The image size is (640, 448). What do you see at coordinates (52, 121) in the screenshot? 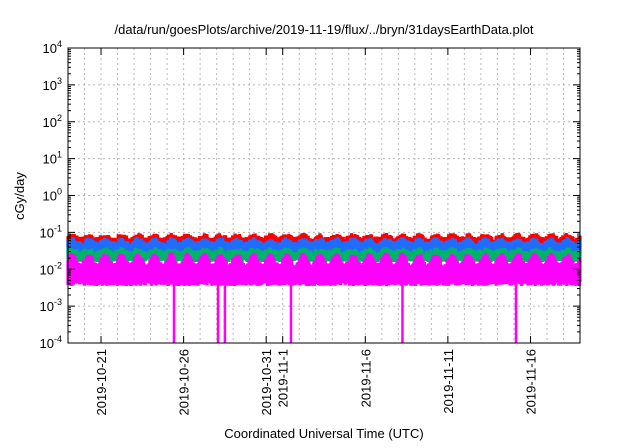
I see `y-tick-label: 10²` at bounding box center [52, 121].